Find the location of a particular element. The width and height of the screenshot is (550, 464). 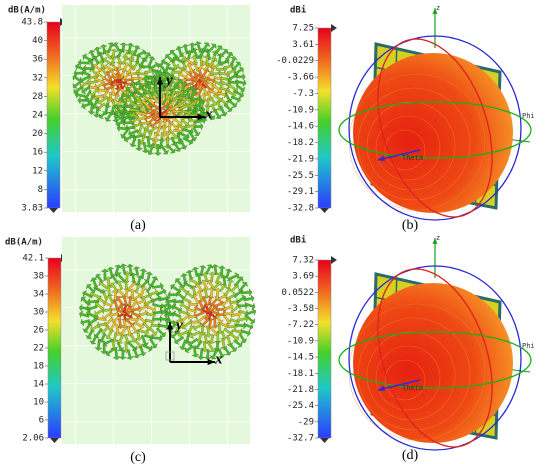

equator-circle is located at coordinates (435, 130).